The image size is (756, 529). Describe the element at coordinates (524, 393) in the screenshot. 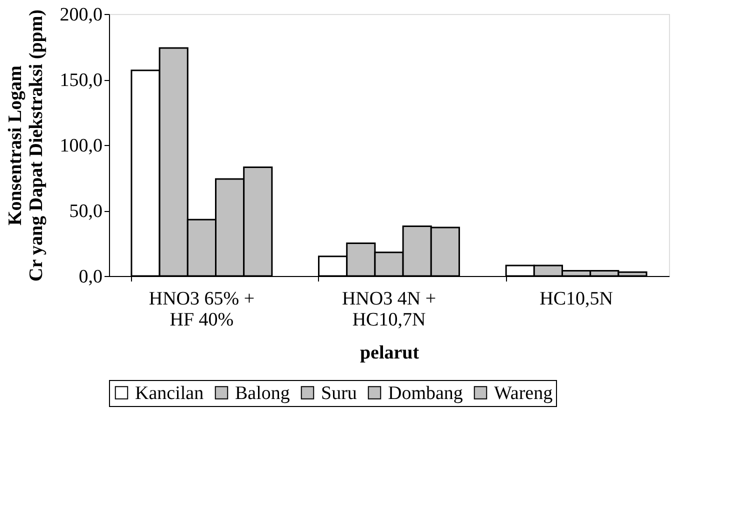

I see `legend-label: Wareng` at that location.